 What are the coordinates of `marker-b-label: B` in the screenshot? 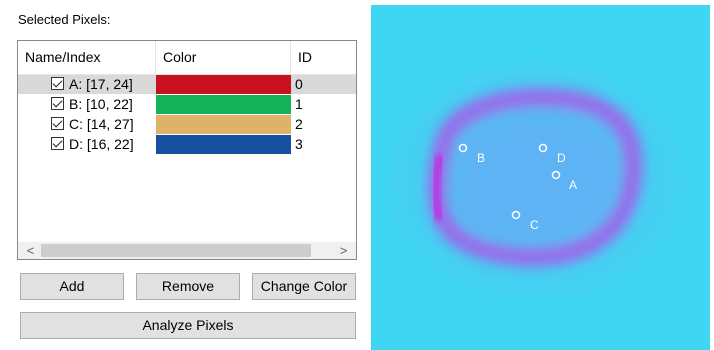 It's located at (481, 158).